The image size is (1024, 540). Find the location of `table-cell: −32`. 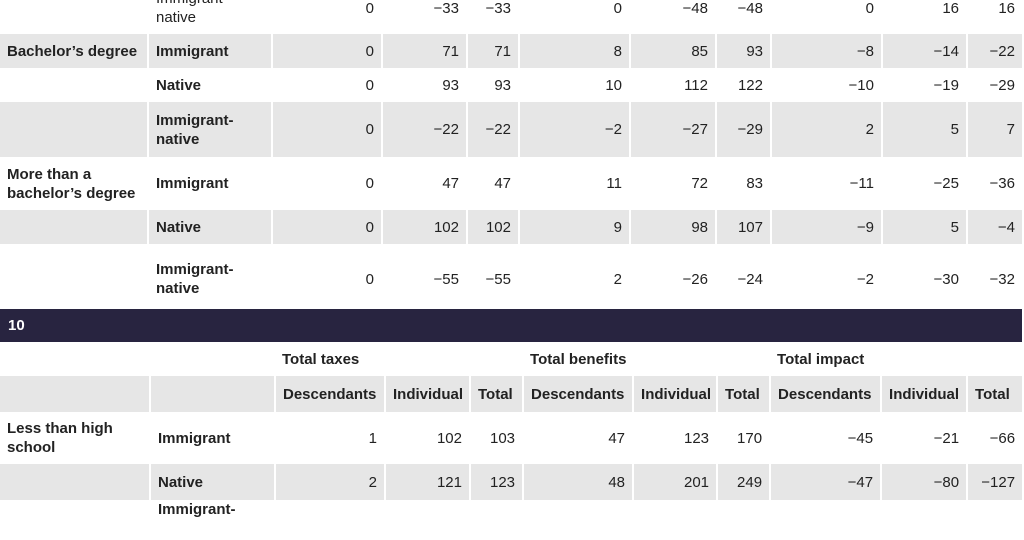

table-cell: −32 is located at coordinates (994, 279).